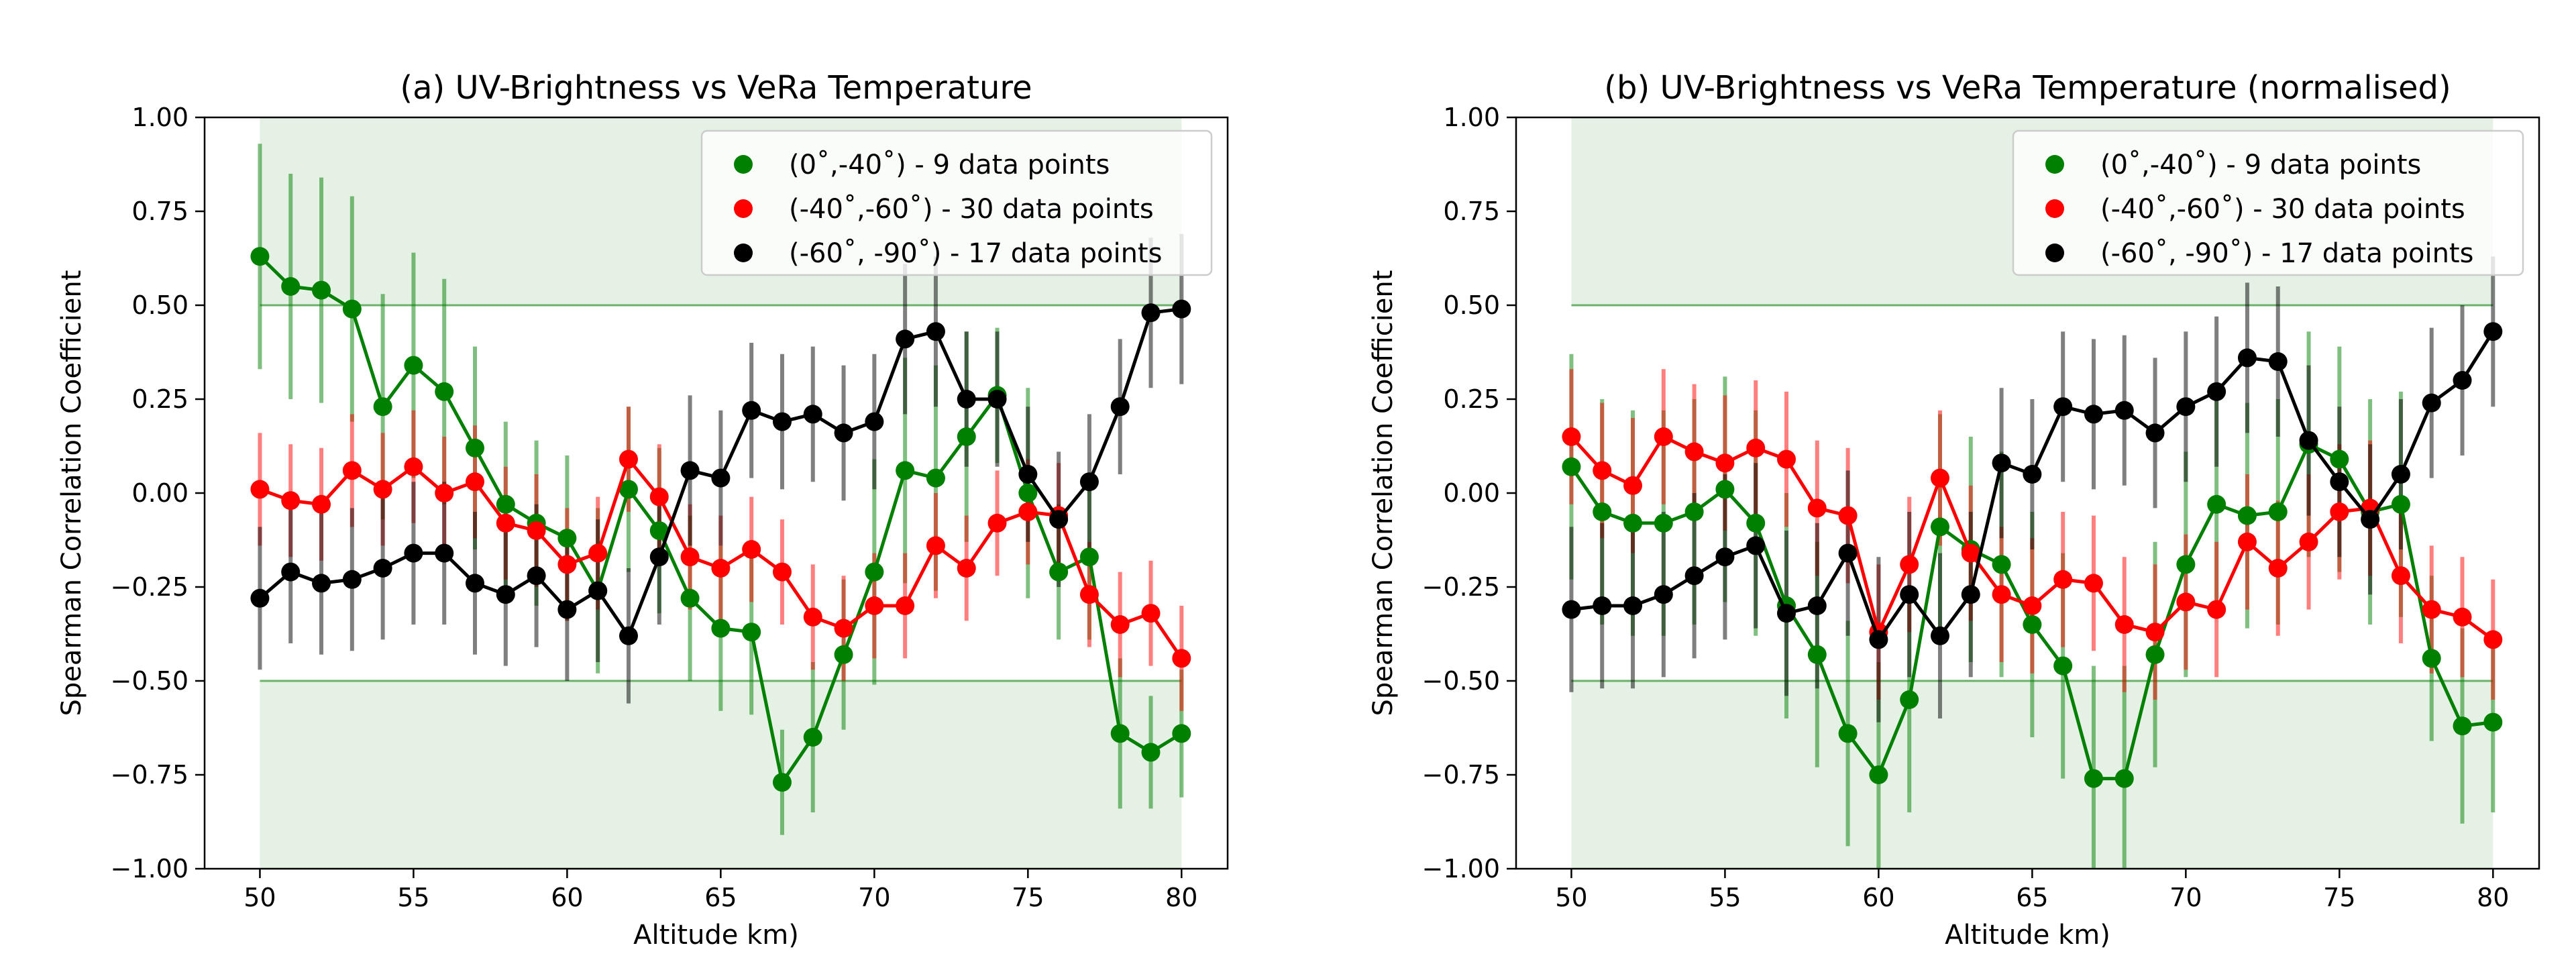 The height and width of the screenshot is (966, 2576). What do you see at coordinates (975, 253) in the screenshot?
I see `legend-label: (-60˚, -90˚) - 17 data points` at bounding box center [975, 253].